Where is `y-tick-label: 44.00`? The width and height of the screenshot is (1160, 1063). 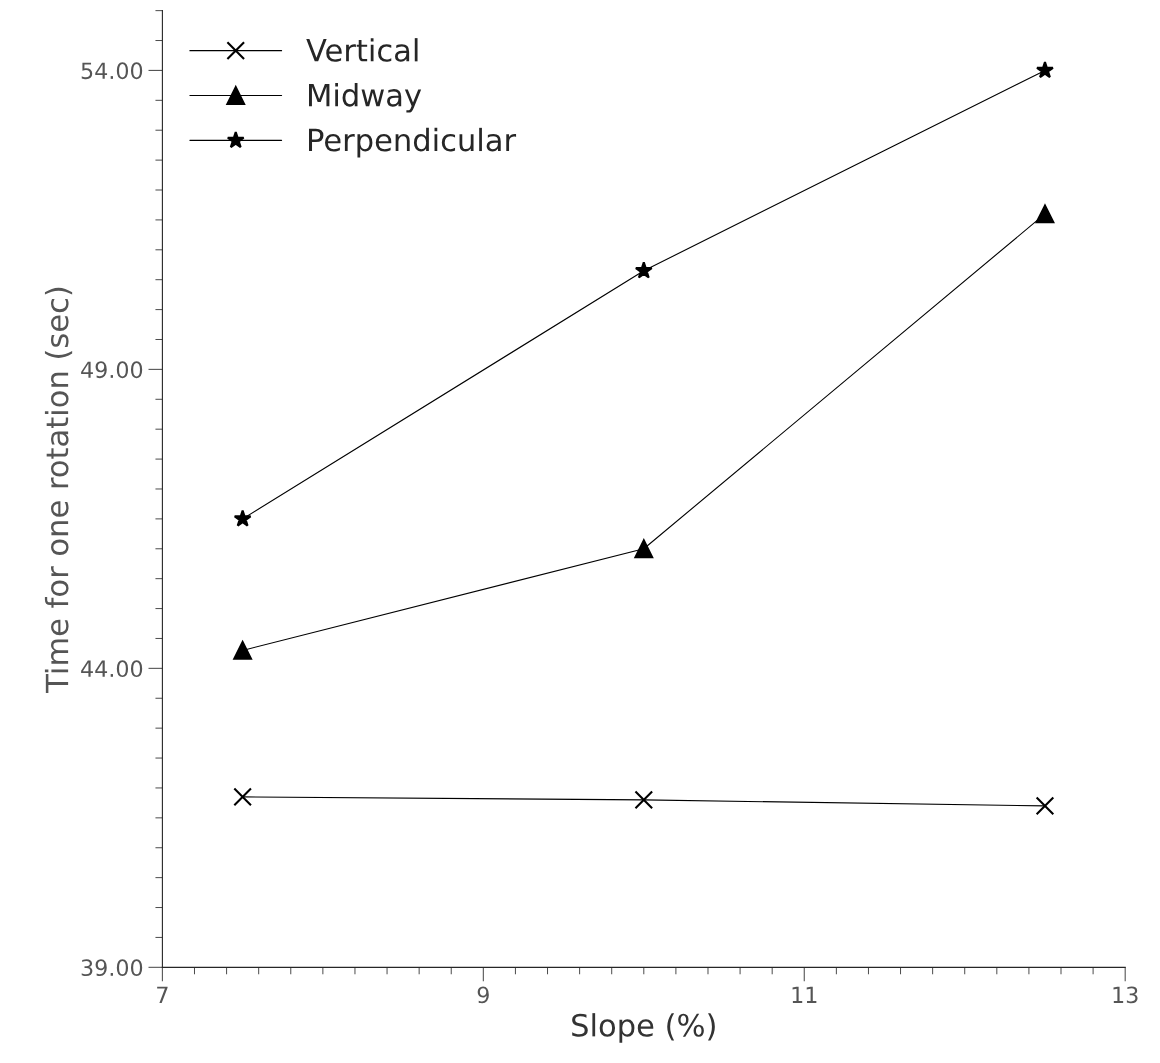
y-tick-label: 44.00 is located at coordinates (112, 669).